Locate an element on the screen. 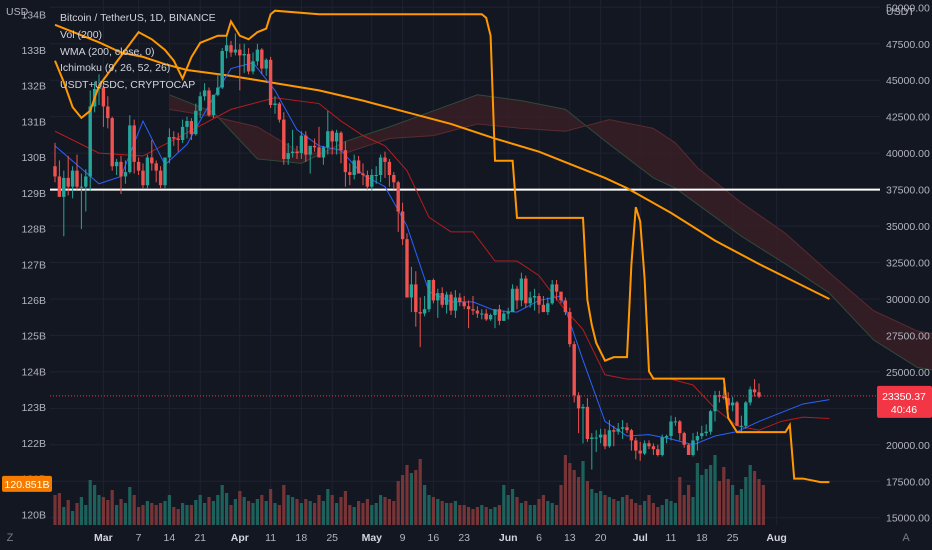 The width and height of the screenshot is (932, 550). y-left-tick-10: 124B is located at coordinates (33, 372).